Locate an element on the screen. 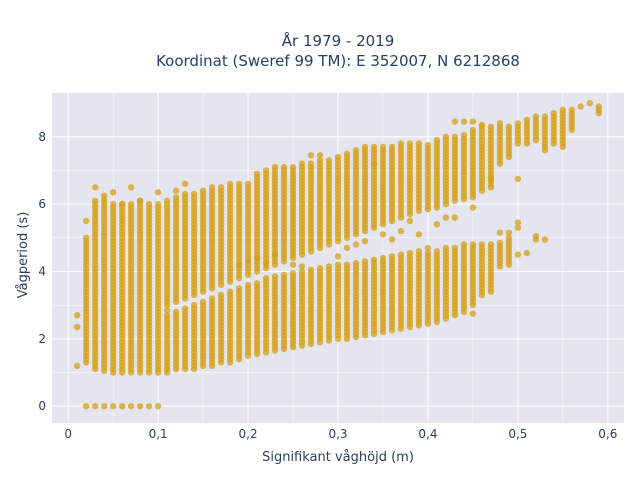 The image size is (640, 480). x-axis-label: Signifikant våghöjd (m) is located at coordinates (338, 457).